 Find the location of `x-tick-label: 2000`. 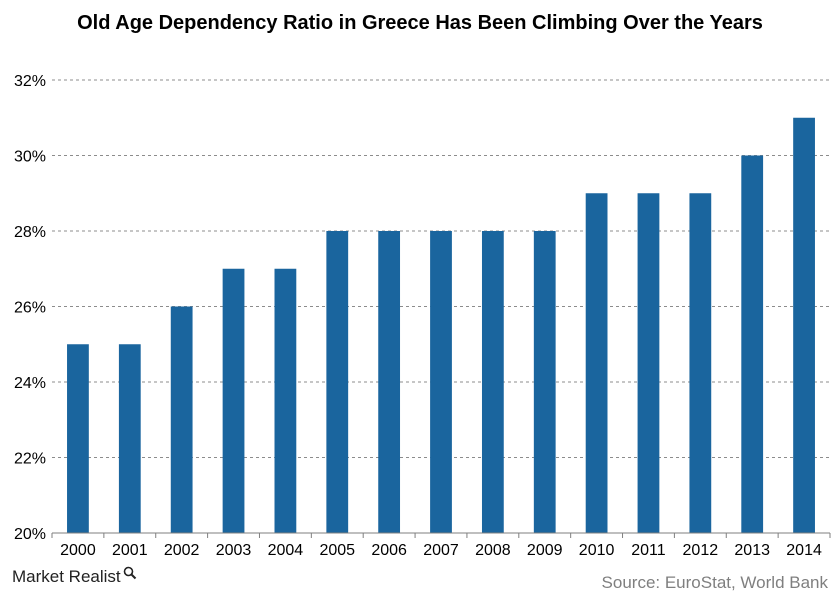

x-tick-label: 2000 is located at coordinates (78, 550).